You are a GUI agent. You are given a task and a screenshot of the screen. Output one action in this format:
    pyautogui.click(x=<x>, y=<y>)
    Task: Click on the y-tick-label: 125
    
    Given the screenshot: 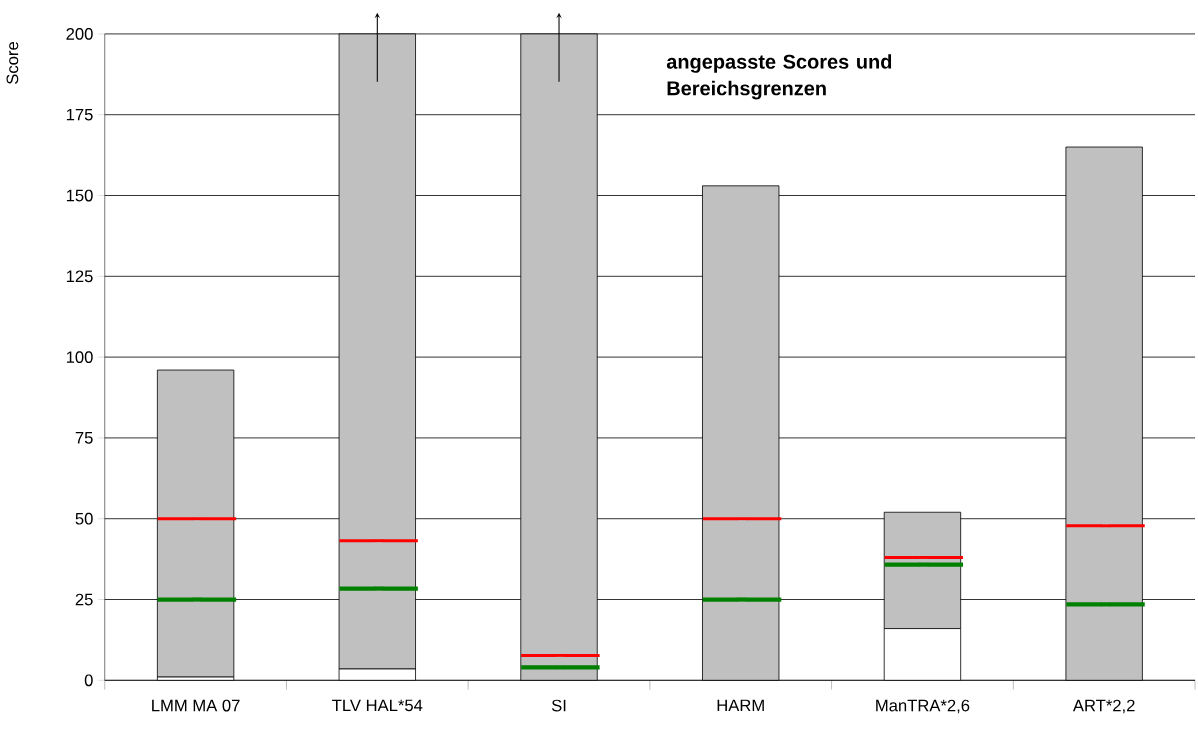 What is the action you would take?
    pyautogui.click(x=79, y=276)
    